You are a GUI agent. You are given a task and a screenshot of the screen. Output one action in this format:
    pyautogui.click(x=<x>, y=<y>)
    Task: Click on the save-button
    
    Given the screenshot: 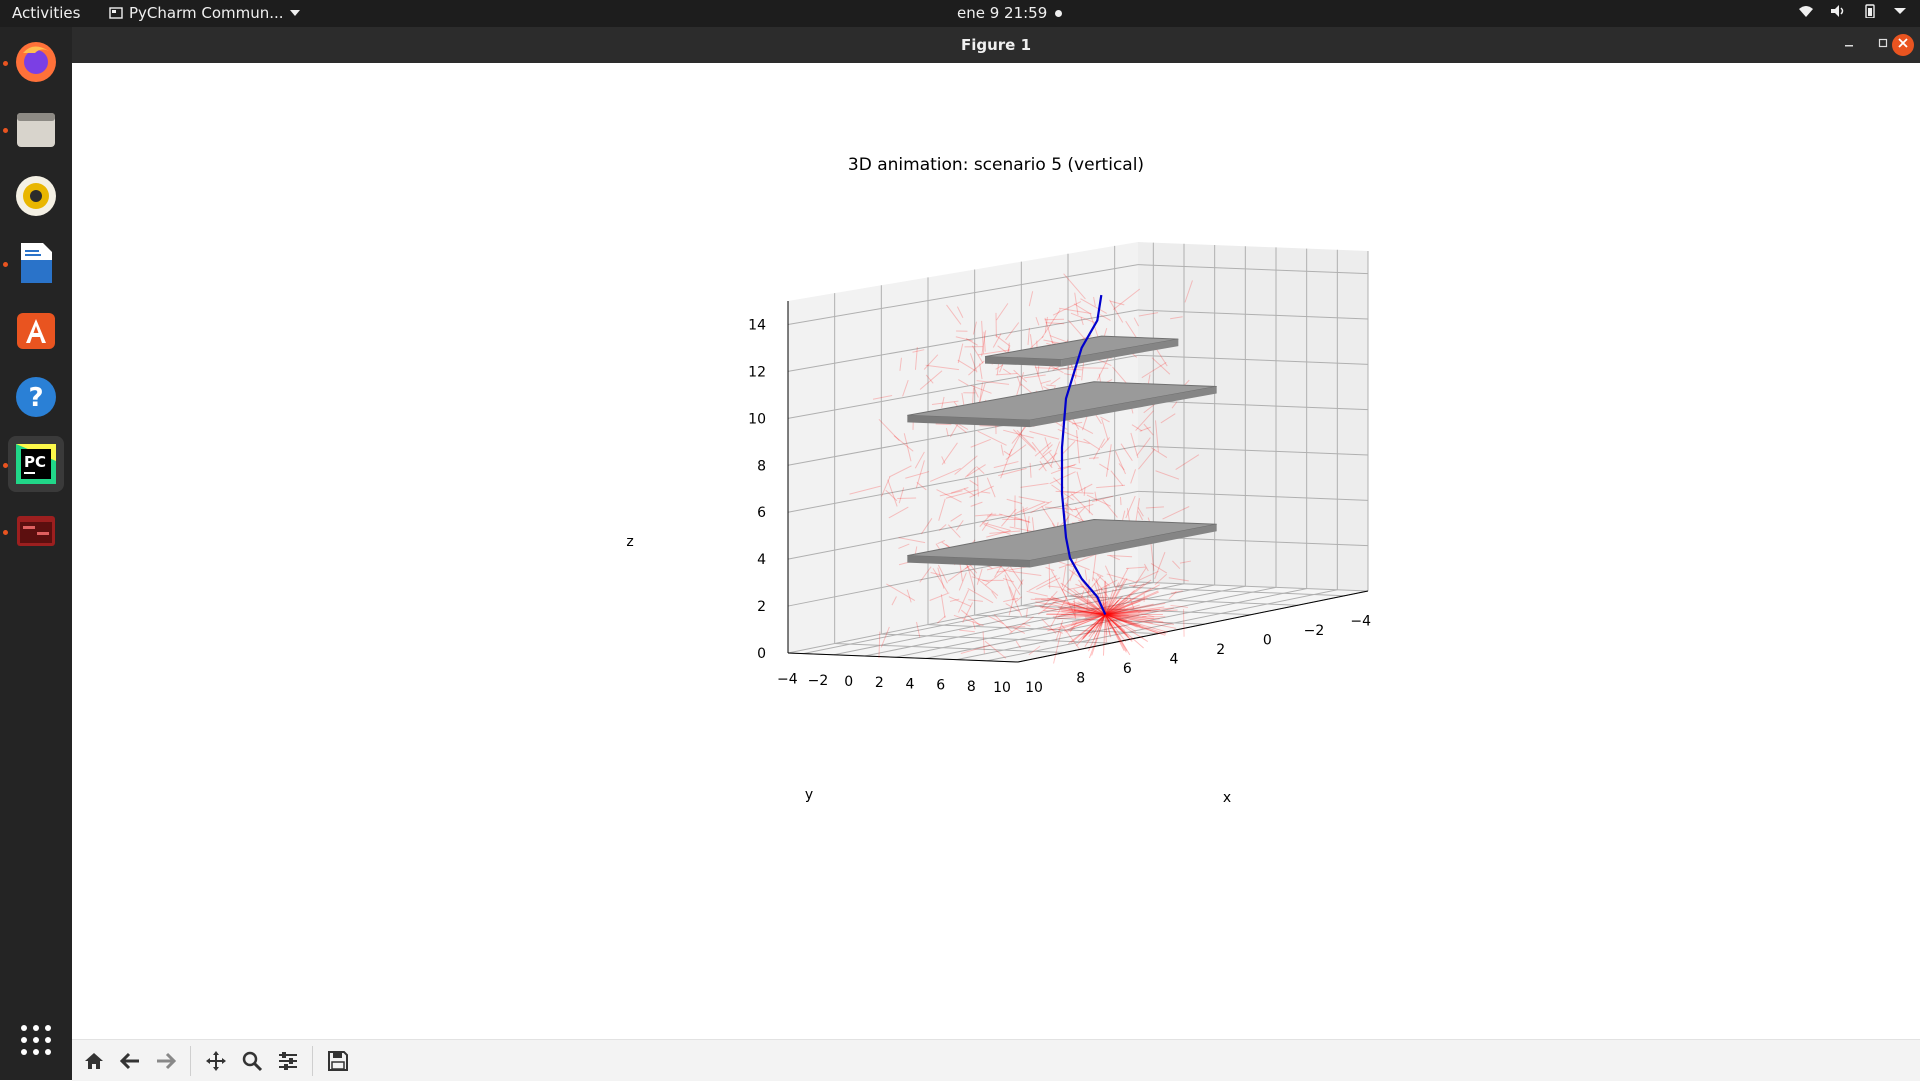 What is the action you would take?
    pyautogui.click(x=338, y=1061)
    